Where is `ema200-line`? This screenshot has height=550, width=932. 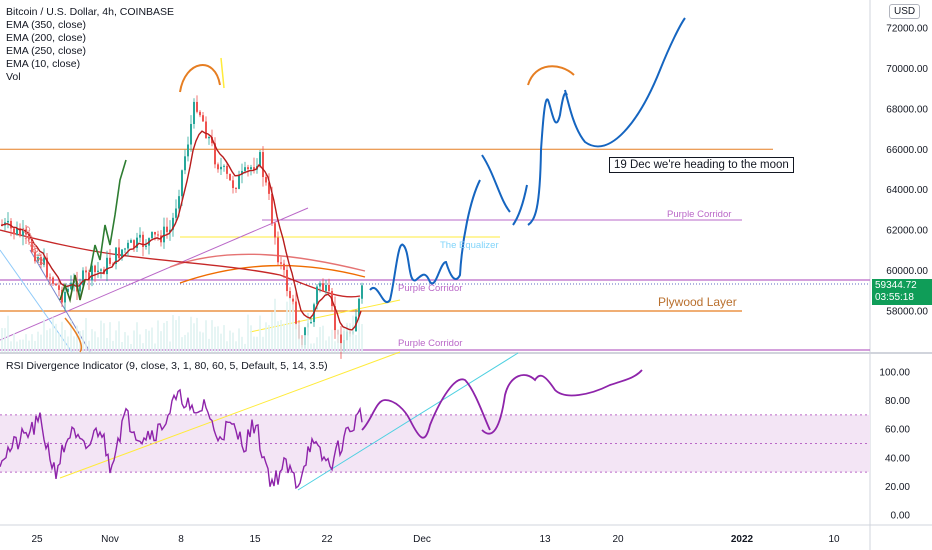 ema200-line is located at coordinates (180, 263).